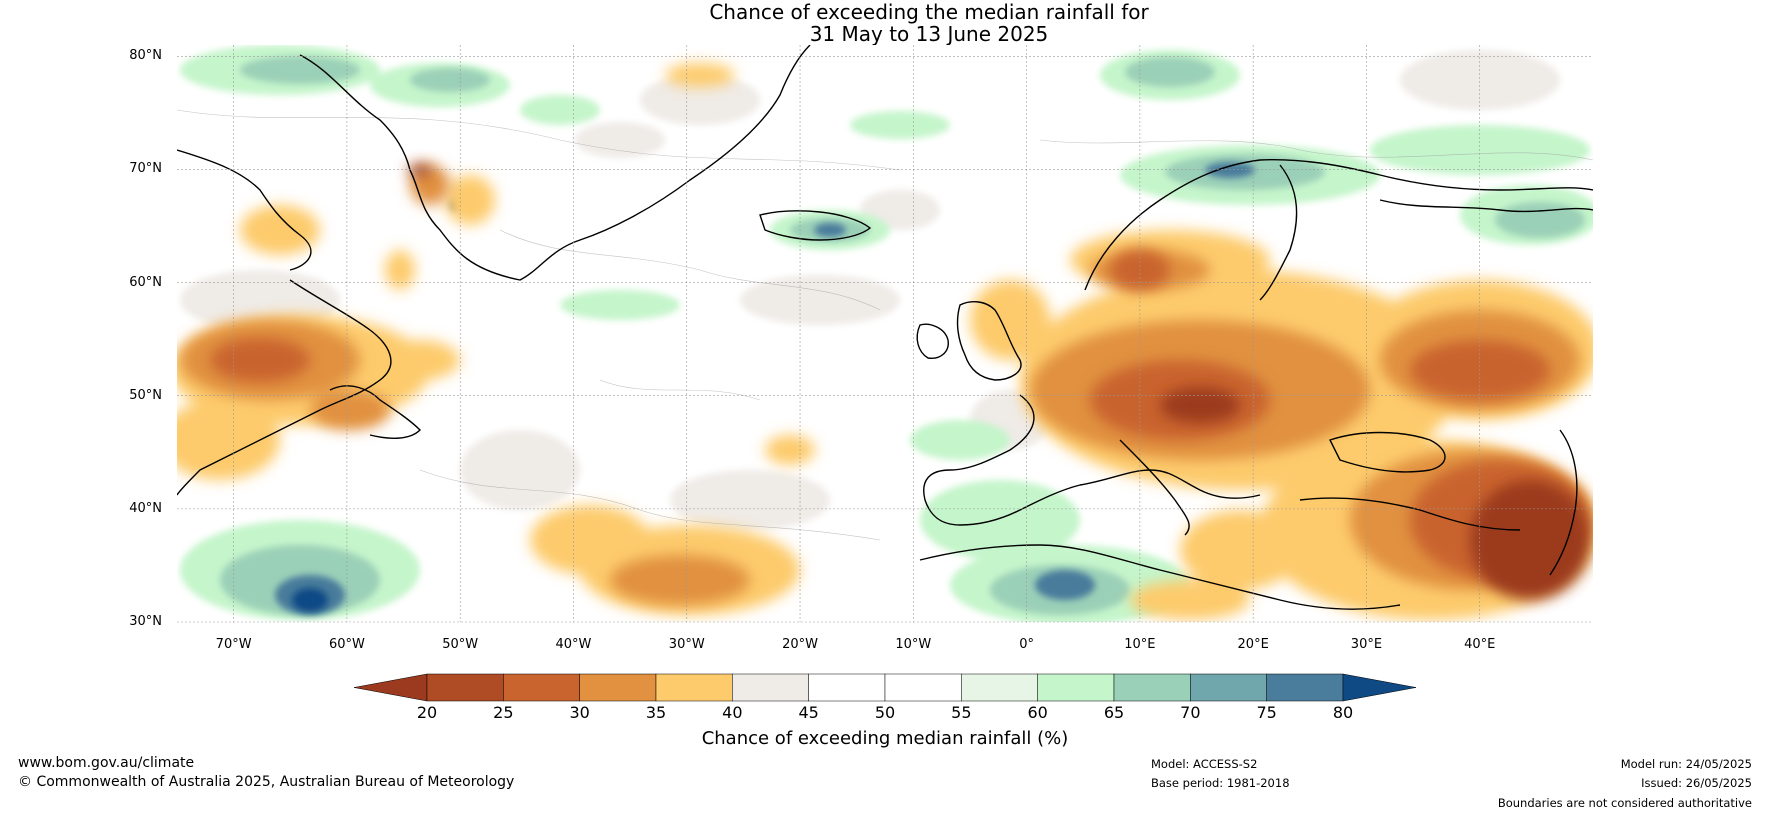 This screenshot has width=1770, height=816. I want to click on latitude-label: 80°N, so click(145, 56).